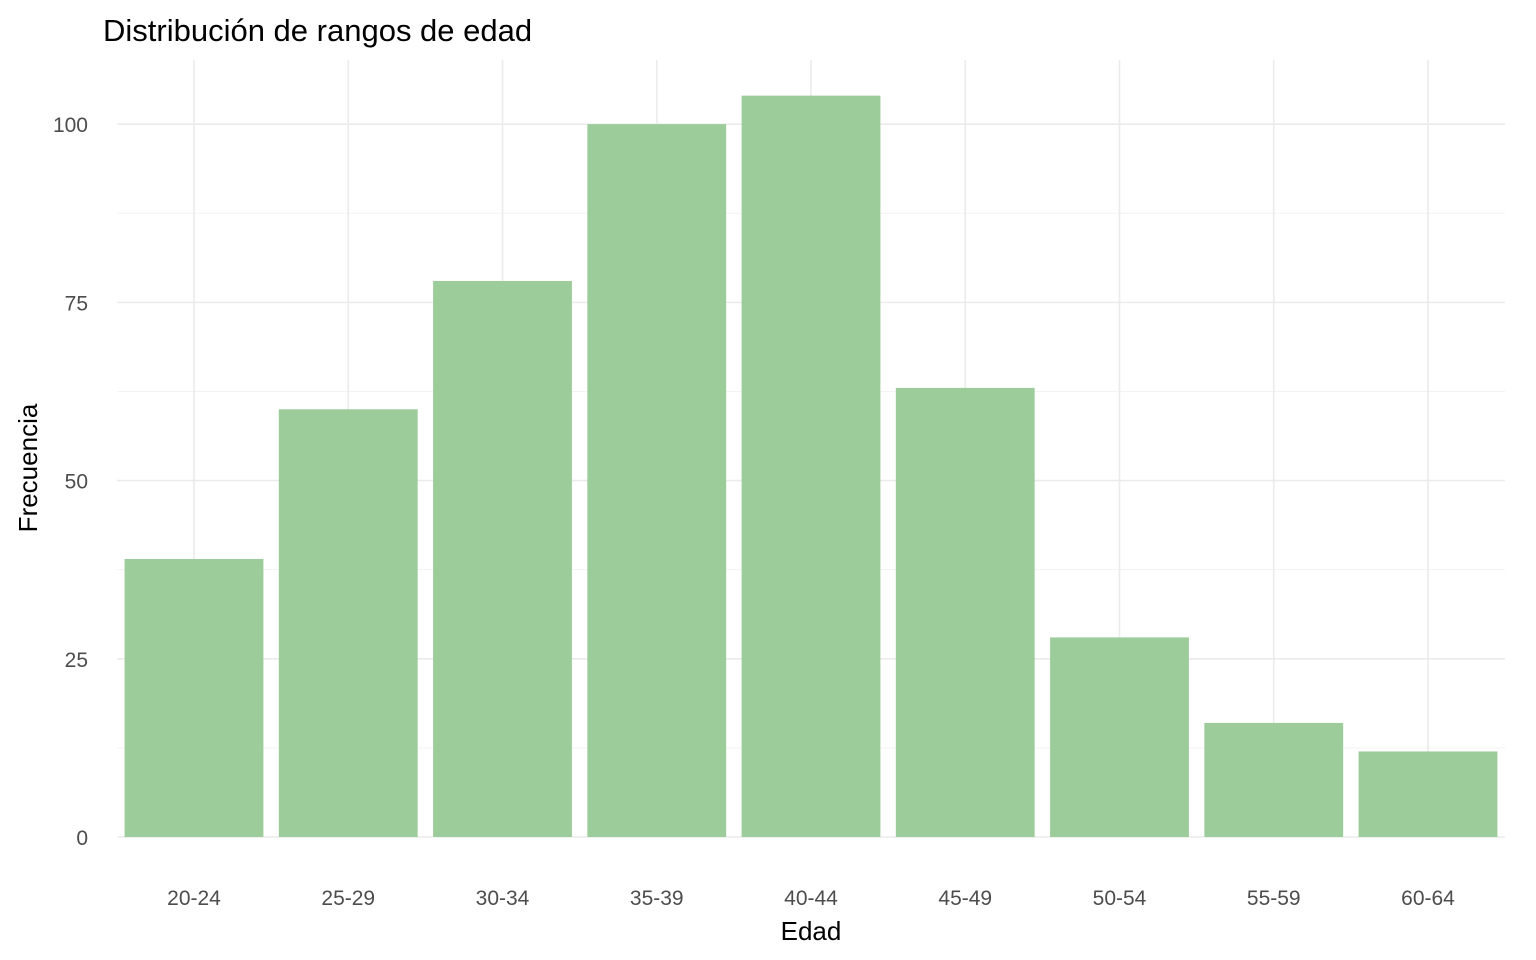 Image resolution: width=1536 pixels, height=960 pixels. I want to click on x-tick-label: 30-34, so click(503, 898).